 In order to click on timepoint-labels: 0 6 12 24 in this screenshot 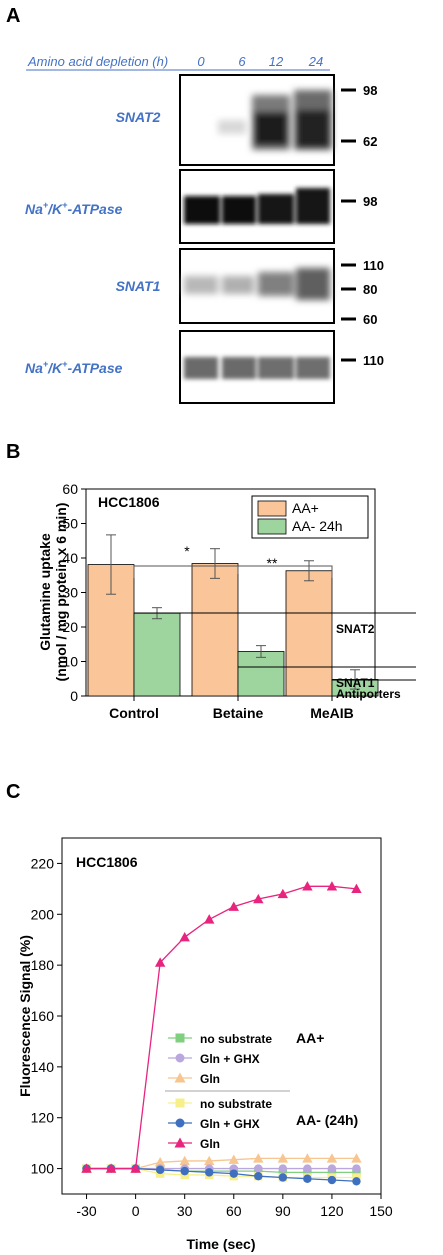, I will do `click(260, 61)`.